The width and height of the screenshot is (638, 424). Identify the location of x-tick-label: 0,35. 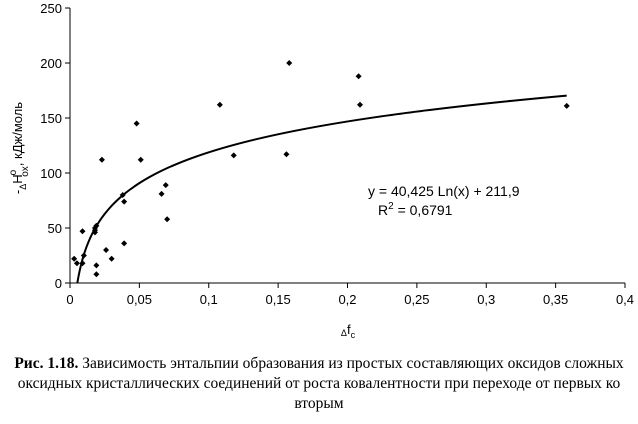
(555, 299).